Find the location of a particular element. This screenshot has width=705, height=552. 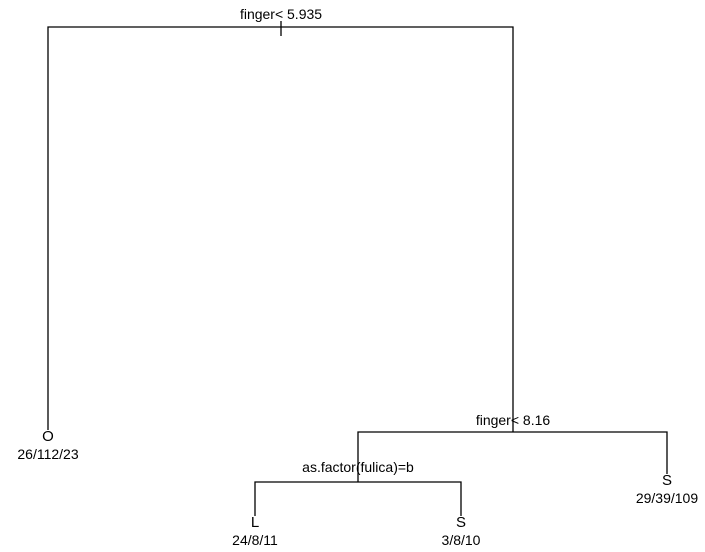

leaf-node-l: L 24/8/11 is located at coordinates (255, 531).